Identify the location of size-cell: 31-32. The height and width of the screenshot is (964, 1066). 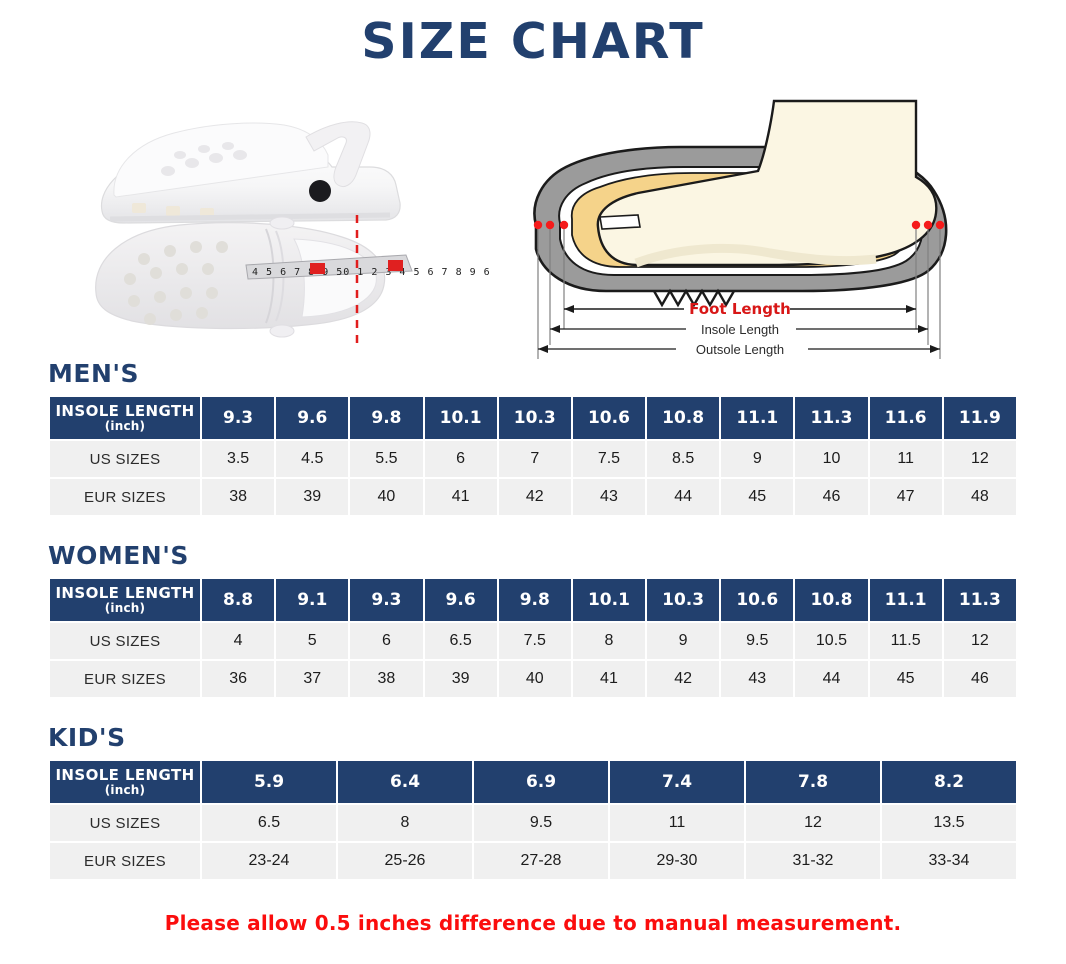
(813, 861).